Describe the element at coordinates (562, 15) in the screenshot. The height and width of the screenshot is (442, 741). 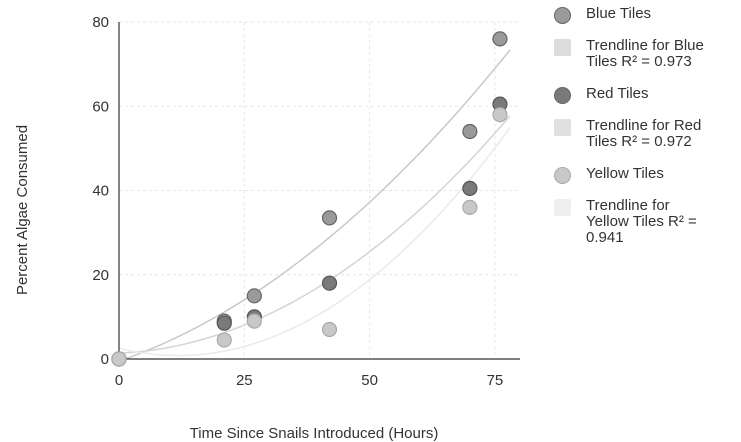
I see `legend-swatch-blue-tiles` at that location.